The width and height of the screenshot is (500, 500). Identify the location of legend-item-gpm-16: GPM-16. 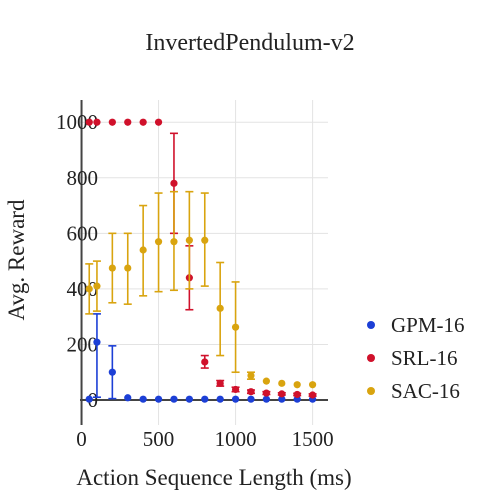
(416, 325).